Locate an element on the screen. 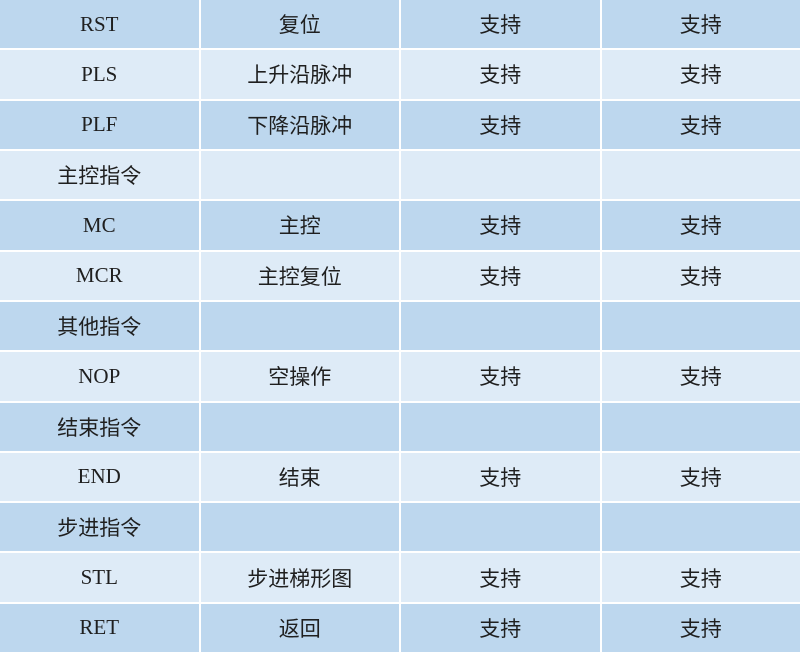 Image resolution: width=800 pixels, height=652 pixels. section-title-cell: 步进指令 is located at coordinates (99, 528).